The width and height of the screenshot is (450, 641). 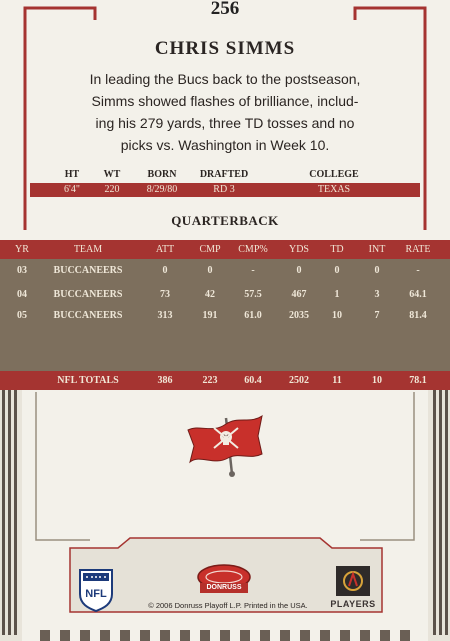 I want to click on stats-cell-yds: 2035, so click(x=299, y=315).